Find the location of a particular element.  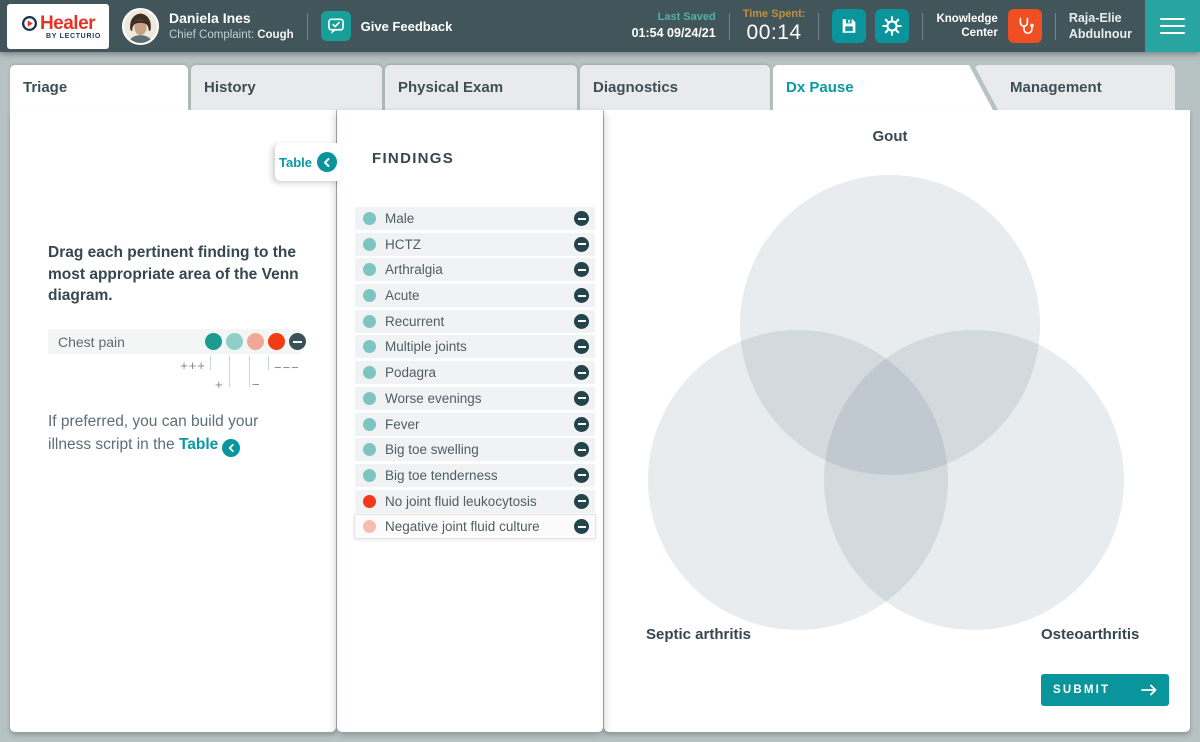

settings-button is located at coordinates (892, 26).